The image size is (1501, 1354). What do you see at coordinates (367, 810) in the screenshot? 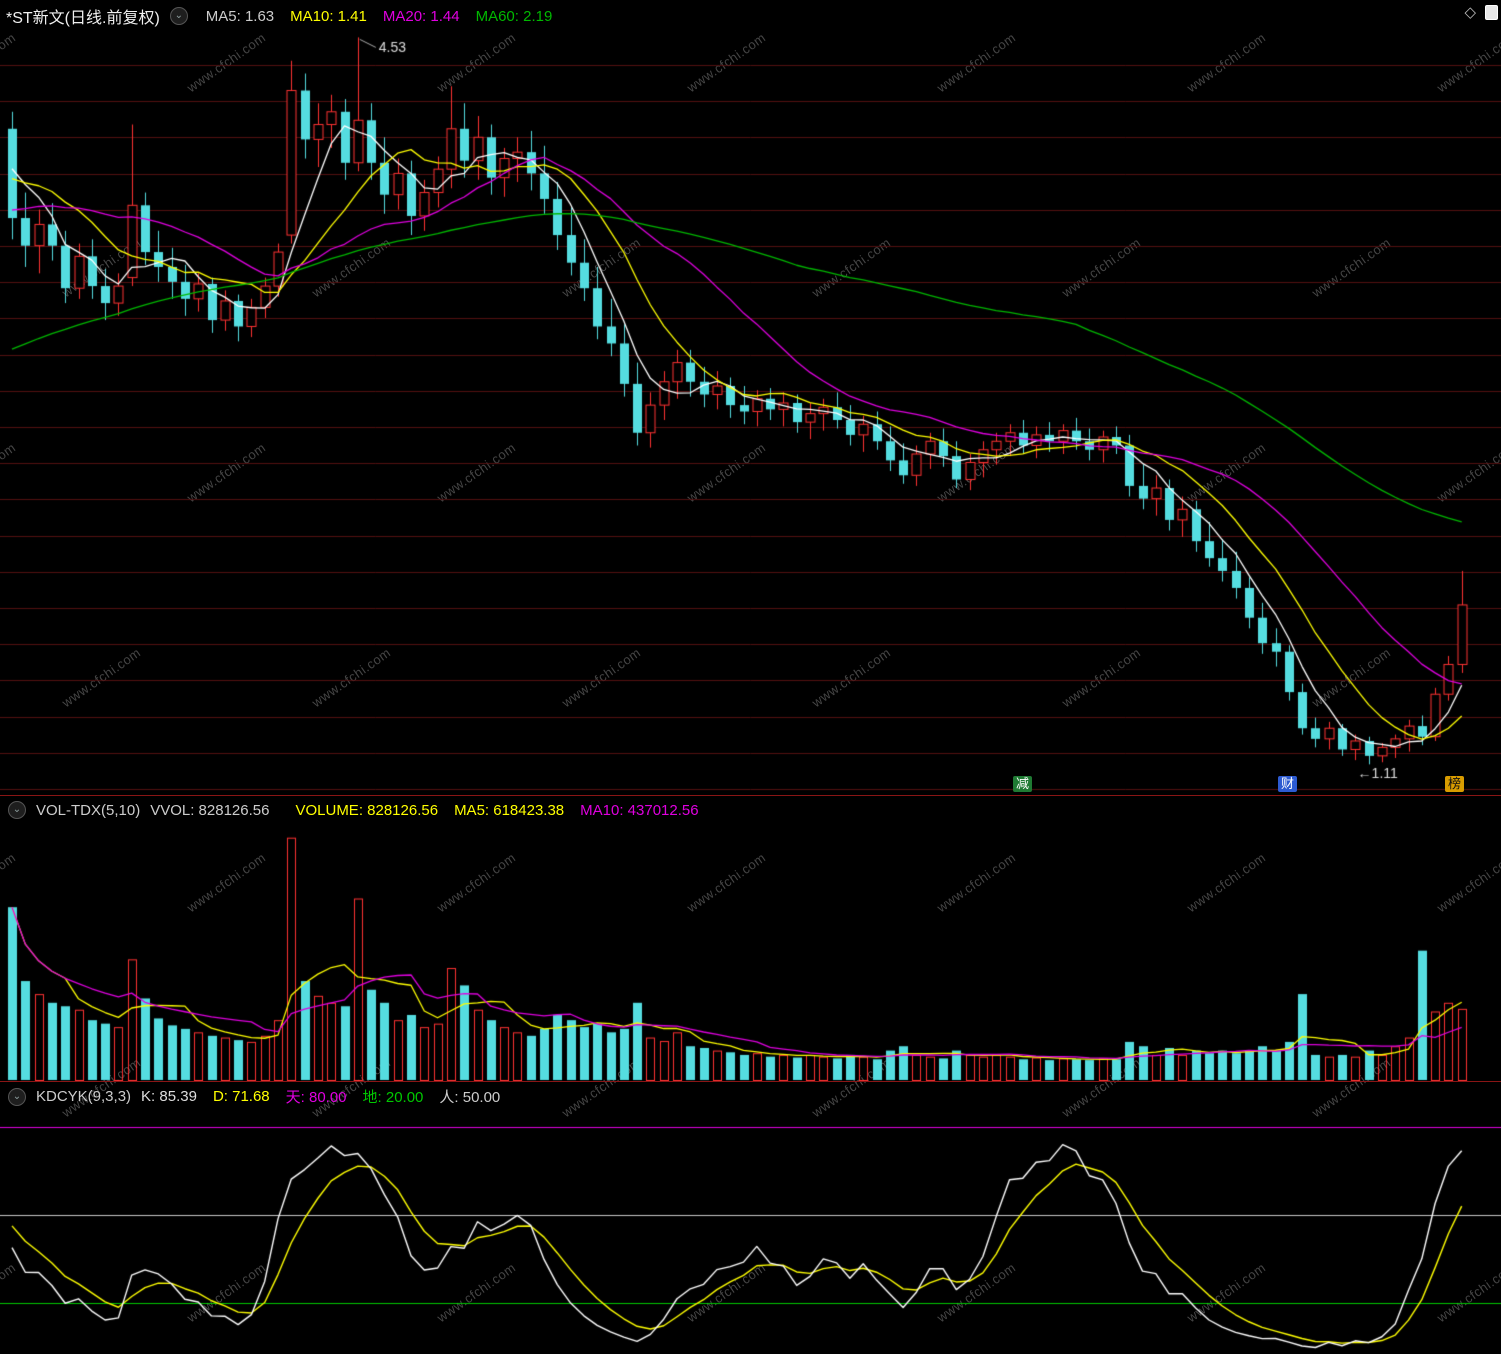
I see `volume-value-label: VOLUME: 828126.56` at bounding box center [367, 810].